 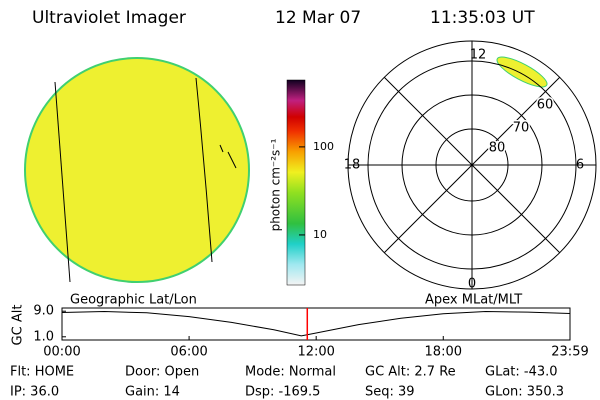 What do you see at coordinates (545, 105) in the screenshot?
I see `lat-label: 60` at bounding box center [545, 105].